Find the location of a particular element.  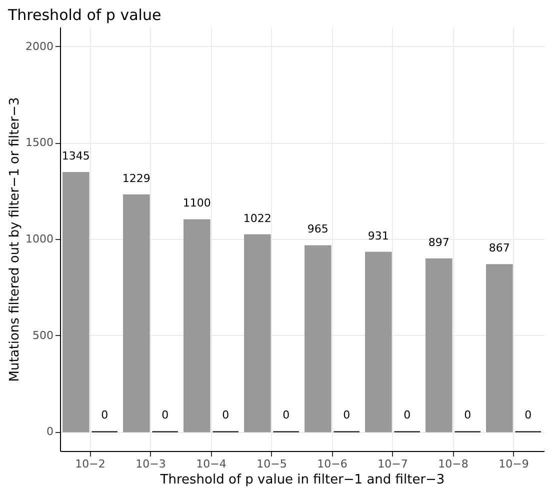

y-tick-label: 500 is located at coordinates (43, 335).